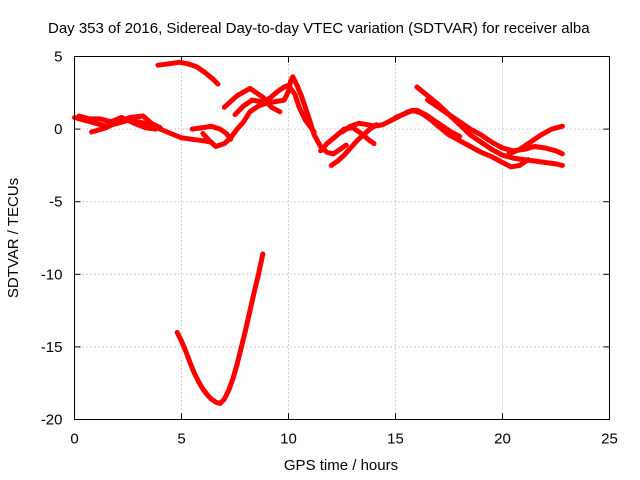 The image size is (640, 480). I want to click on x-axis-label: GPS time / hours, so click(341, 465).